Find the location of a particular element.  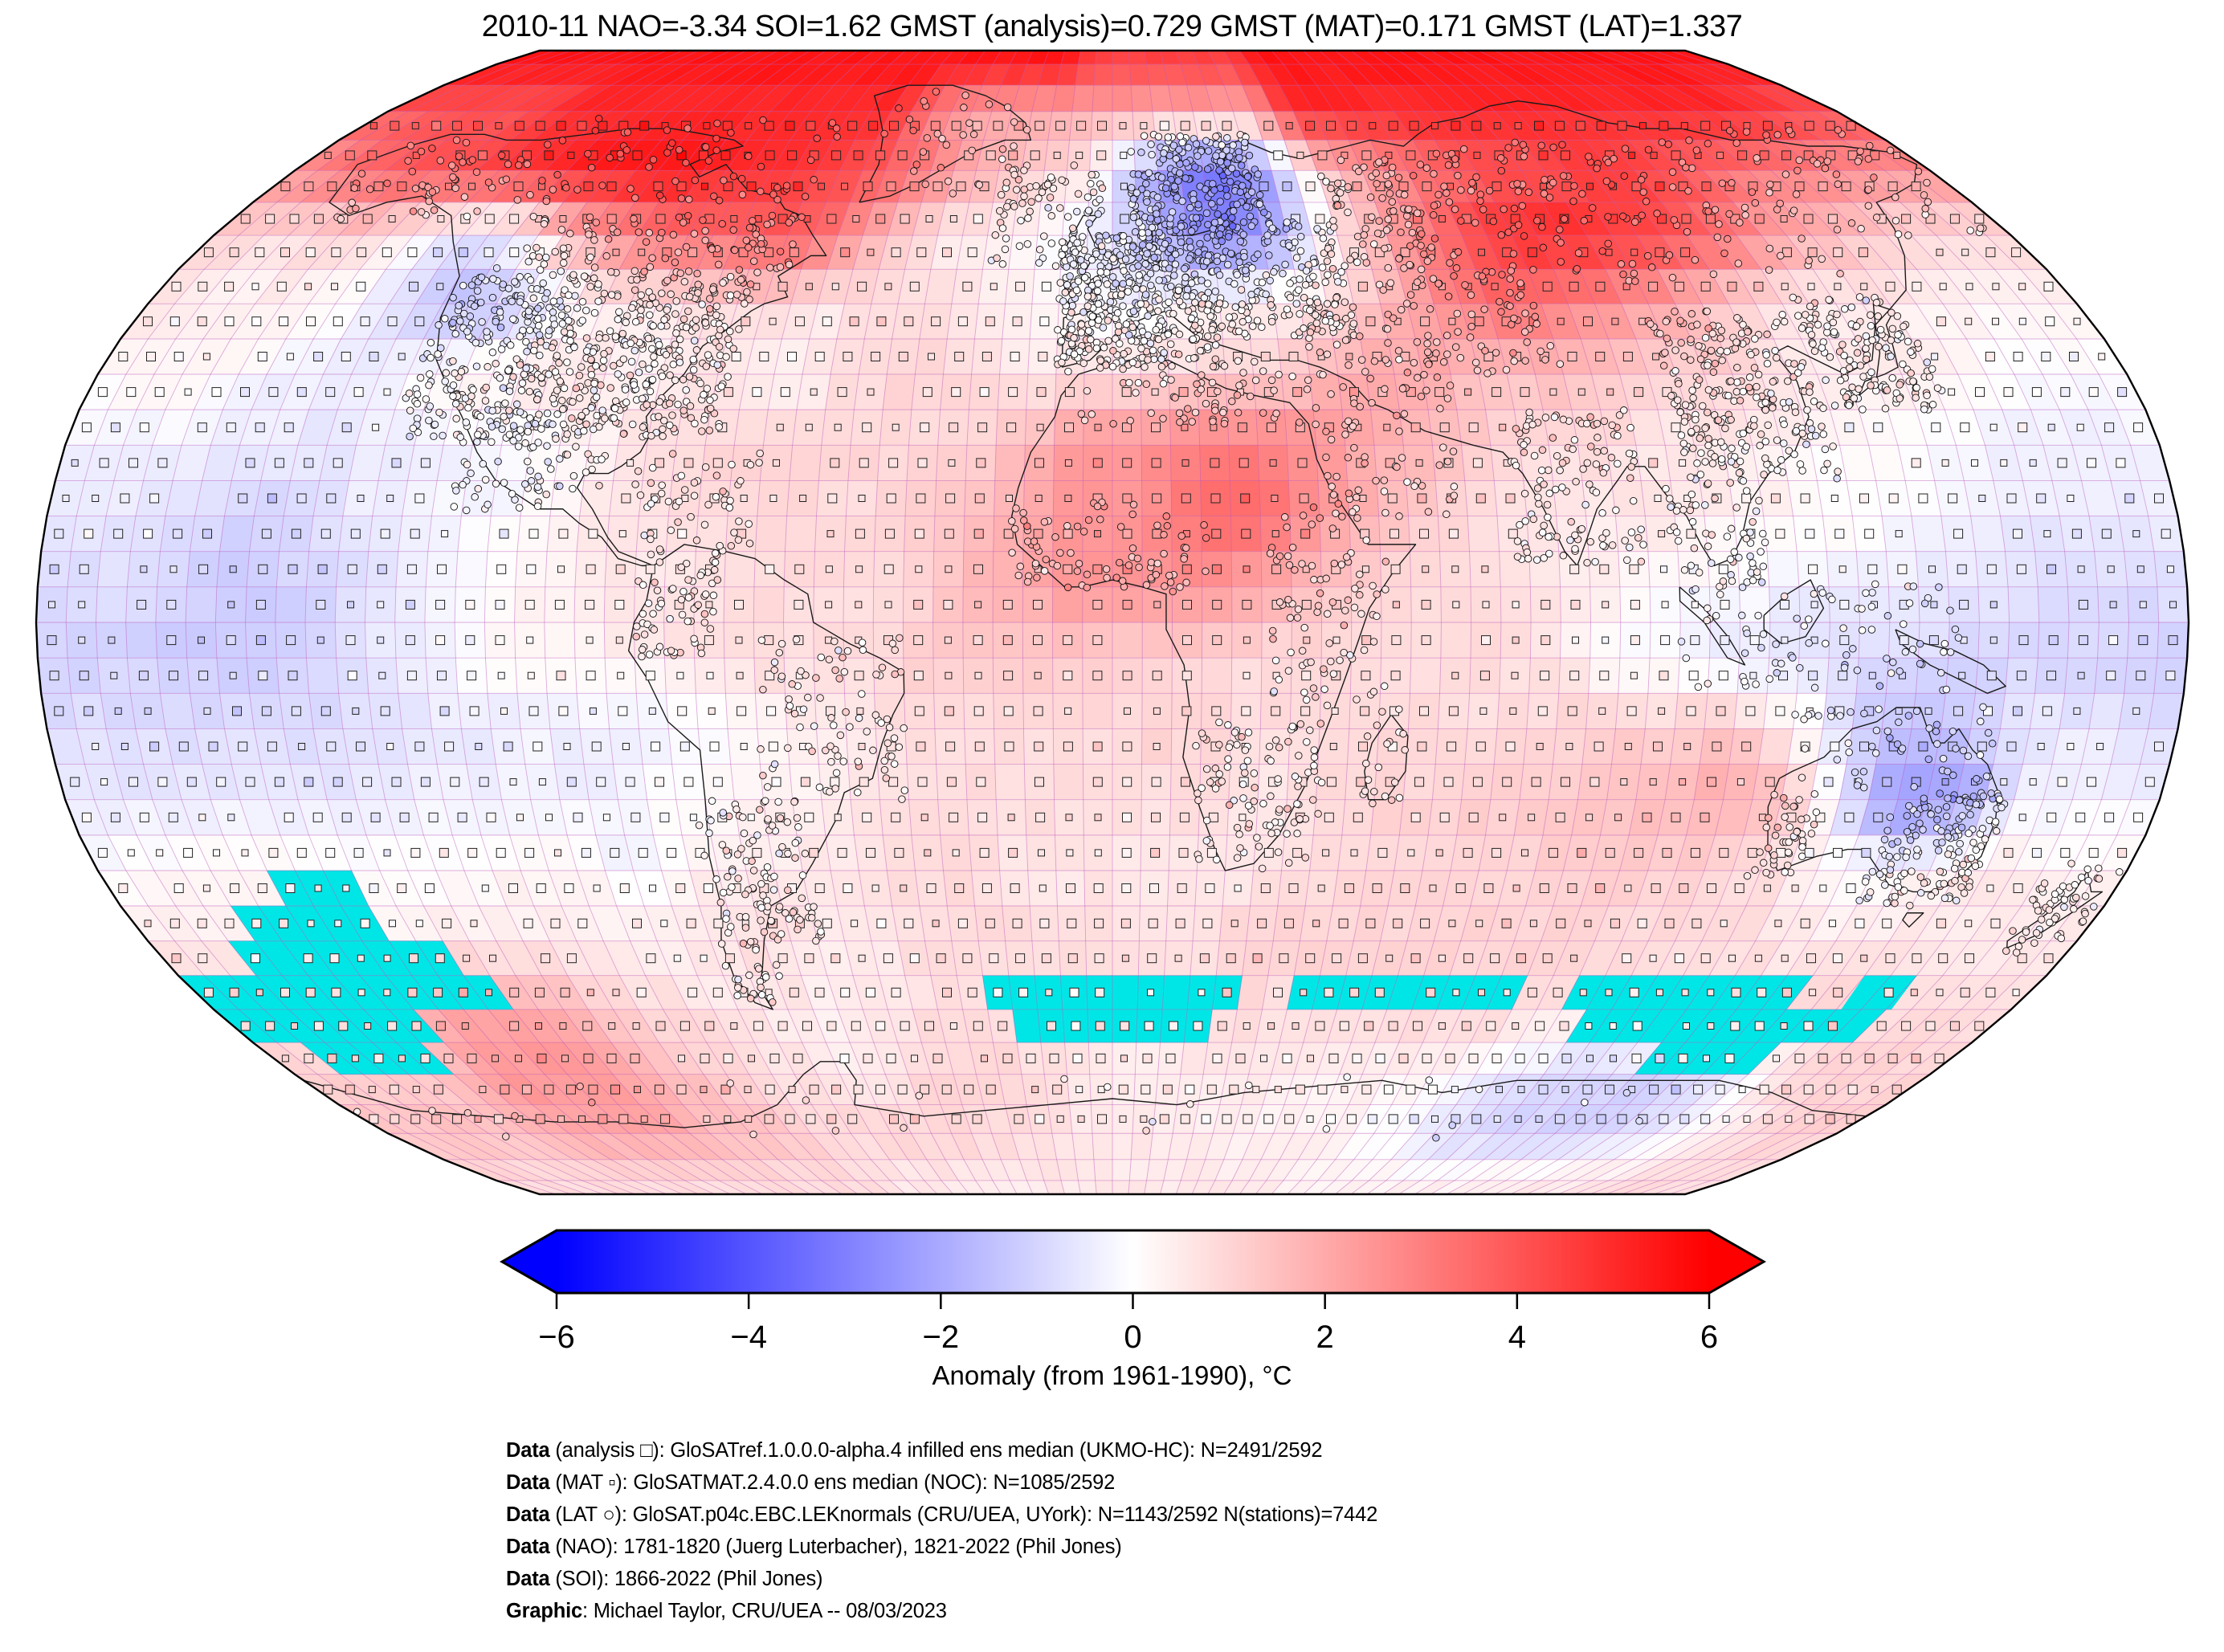

colorbar-bar is located at coordinates (1133, 1262).